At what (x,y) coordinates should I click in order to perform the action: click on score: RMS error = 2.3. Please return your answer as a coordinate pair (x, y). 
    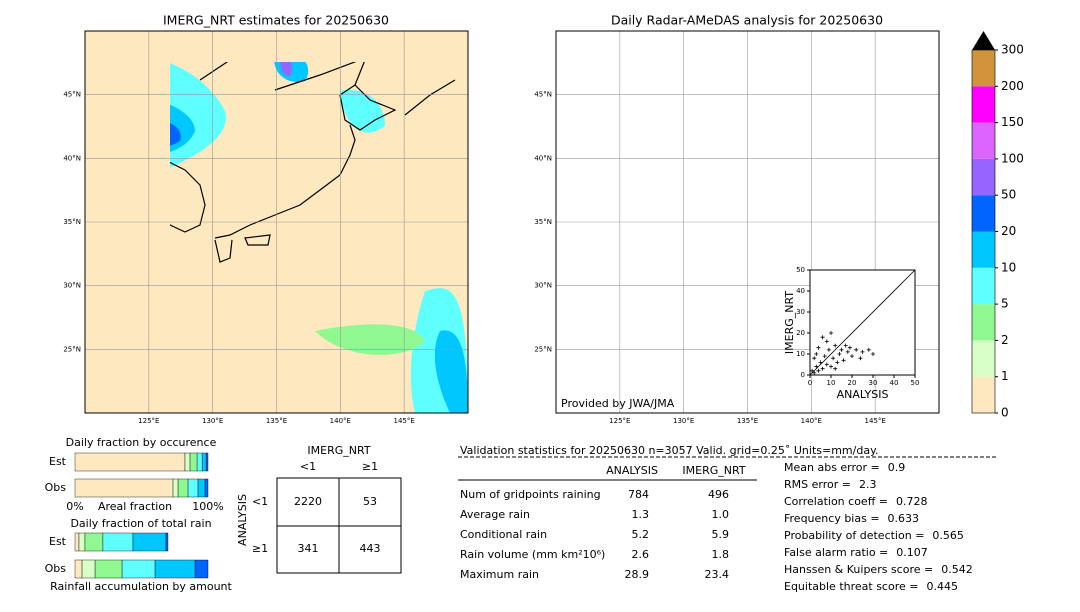
    Looking at the image, I should click on (830, 484).